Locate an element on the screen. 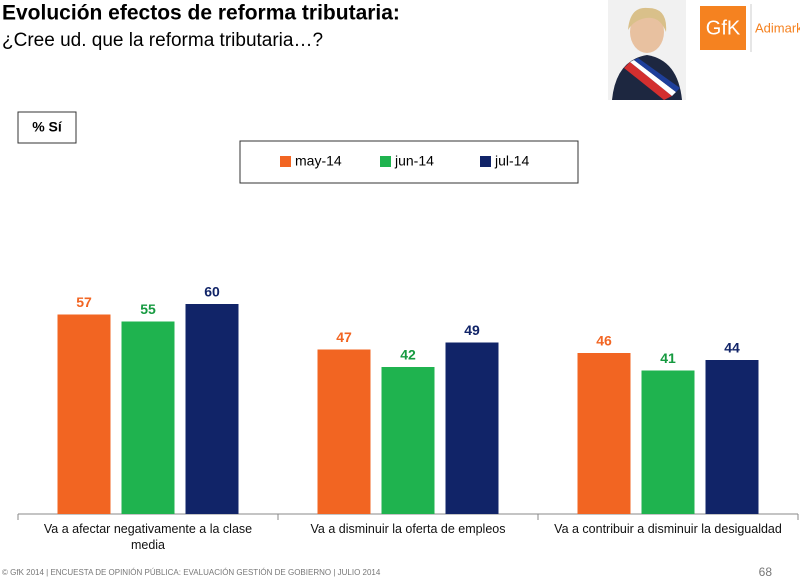  value-label: 57 is located at coordinates (84, 302).